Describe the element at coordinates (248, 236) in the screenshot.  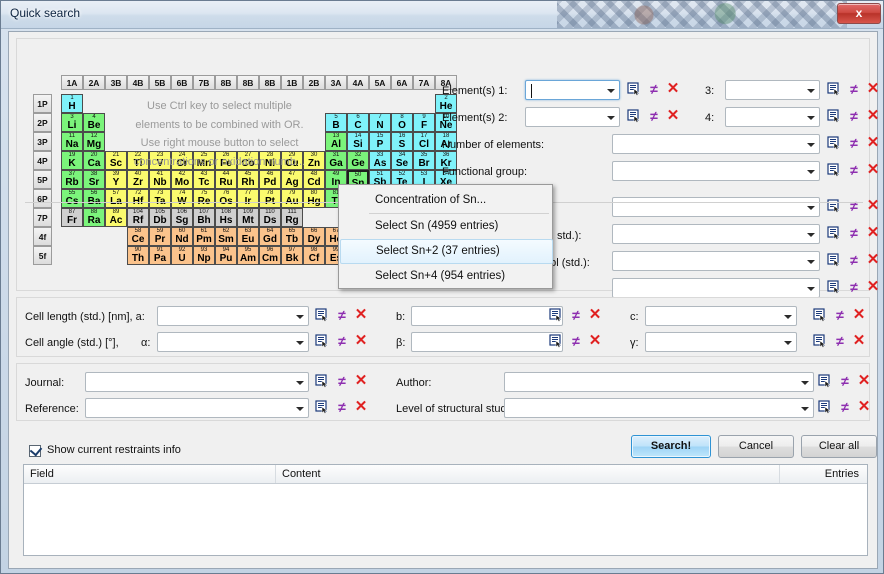
I see `pt-element-eu: 63 Eu` at that location.